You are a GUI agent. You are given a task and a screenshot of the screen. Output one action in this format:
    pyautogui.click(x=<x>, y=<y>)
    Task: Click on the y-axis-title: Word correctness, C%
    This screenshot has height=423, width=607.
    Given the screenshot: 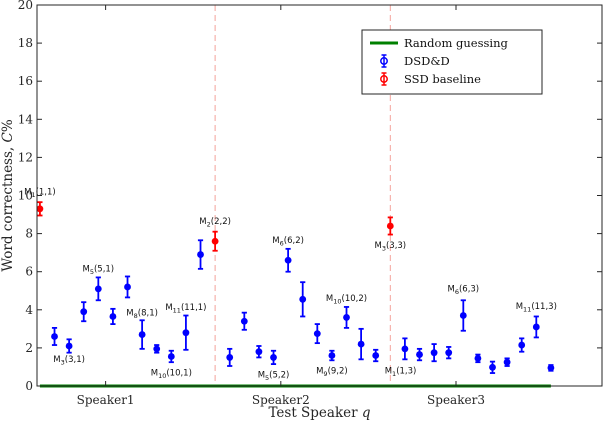 What is the action you would take?
    pyautogui.click(x=8, y=195)
    